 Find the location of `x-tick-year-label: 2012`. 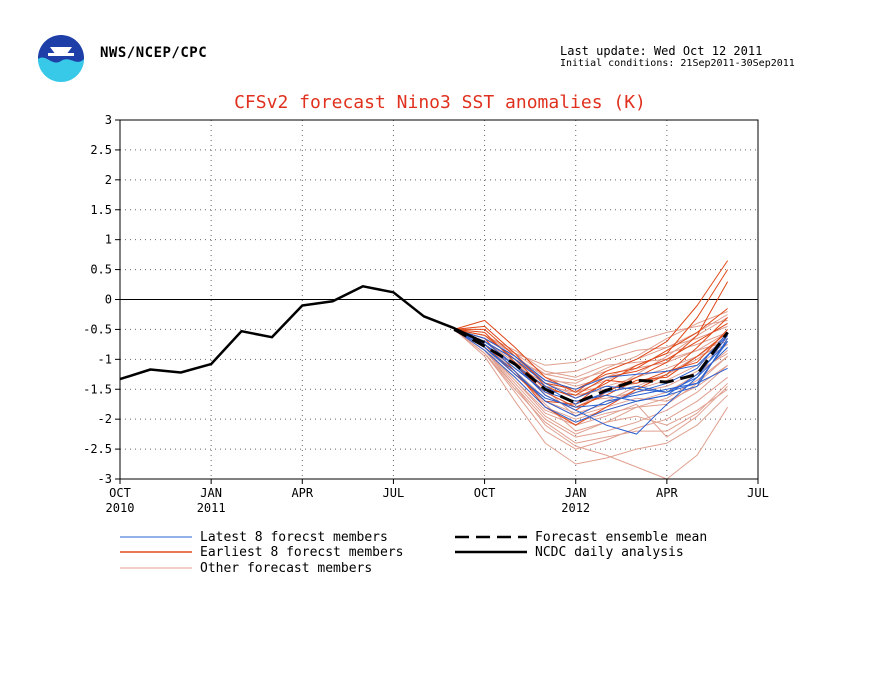

x-tick-year-label: 2012 is located at coordinates (575, 508).